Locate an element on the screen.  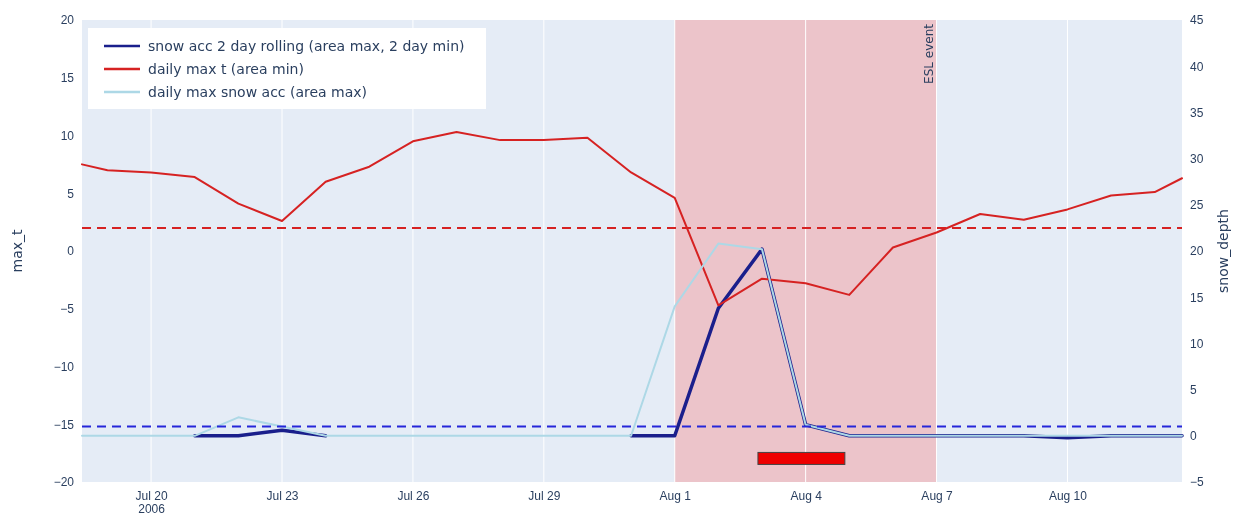
x-tick-label: Jul 20 2006 is located at coordinates (151, 502).